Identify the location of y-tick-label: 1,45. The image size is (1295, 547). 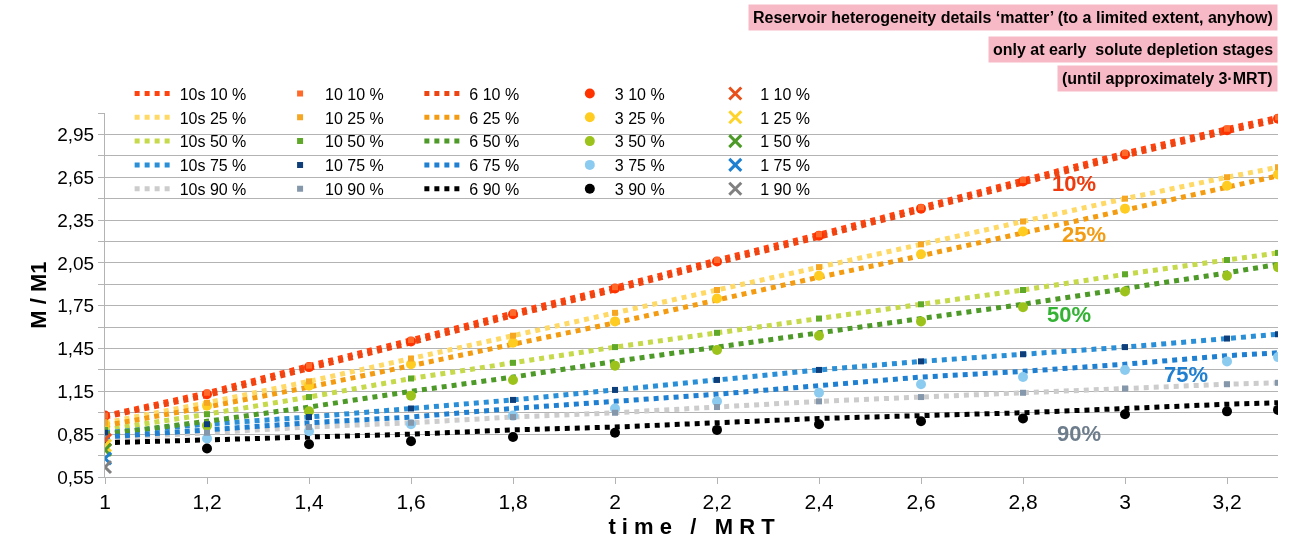
(76, 349).